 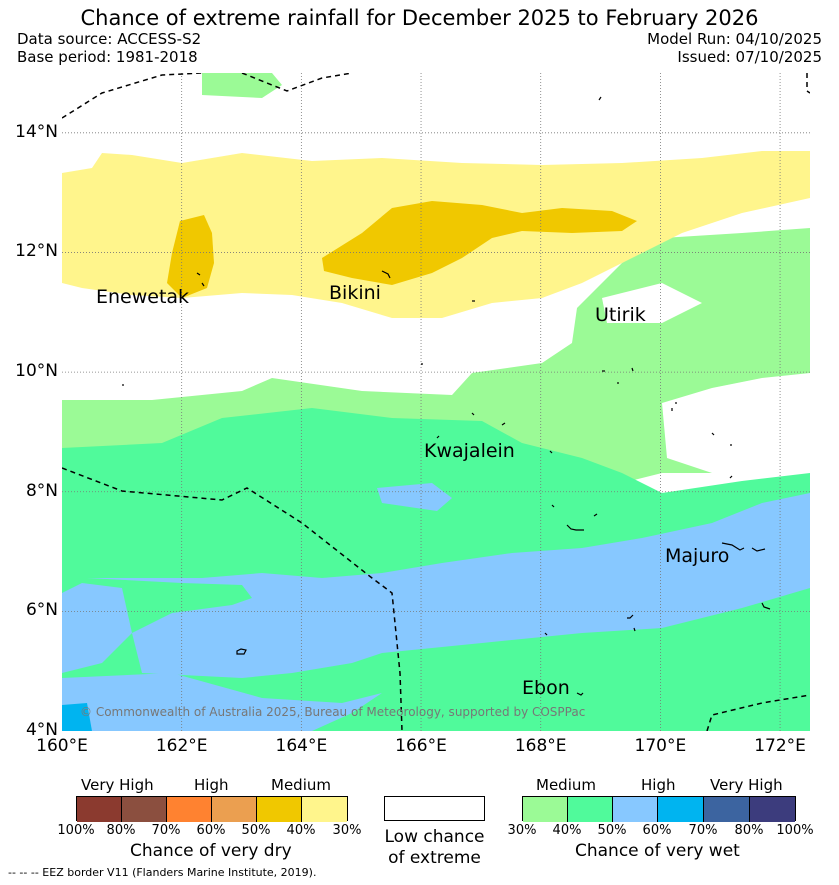 What do you see at coordinates (434, 858) in the screenshot?
I see `legend-low-line2: of extreme` at bounding box center [434, 858].